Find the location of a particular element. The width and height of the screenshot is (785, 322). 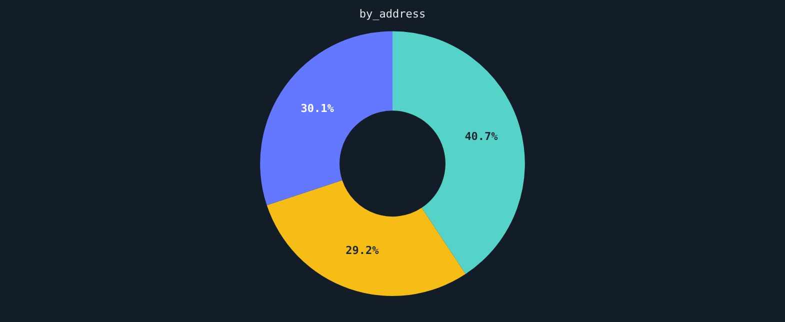

data-label: 29.2% is located at coordinates (363, 251).